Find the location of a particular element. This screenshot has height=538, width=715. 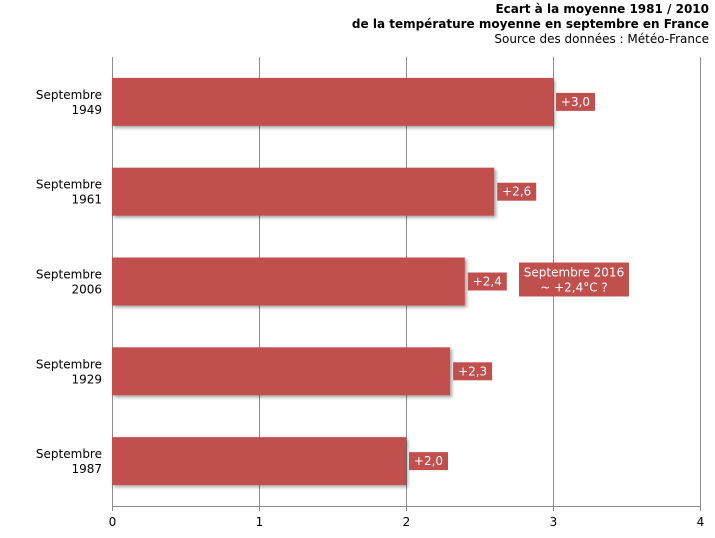

category-label-0-1: 1949 is located at coordinates (86, 110).